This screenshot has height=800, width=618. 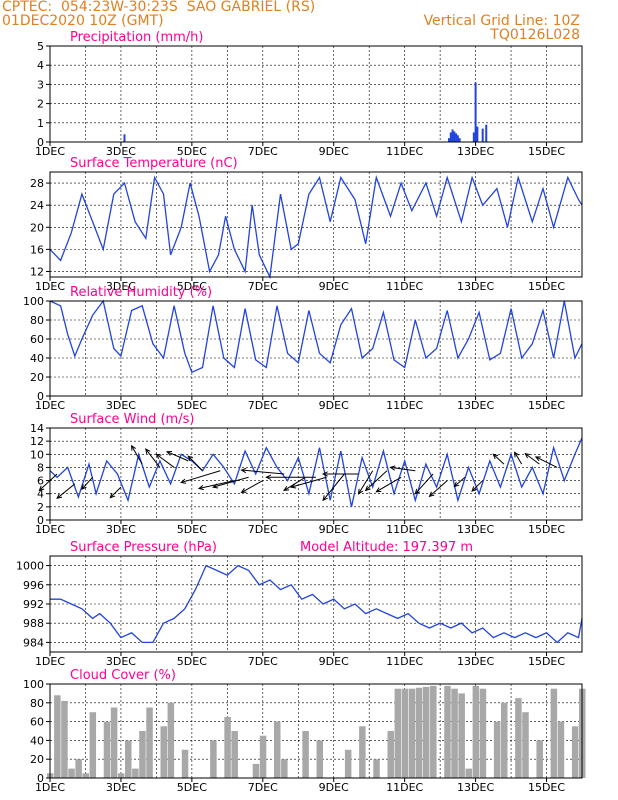 I want to click on wind-ytick-label: 12, so click(x=37, y=441).